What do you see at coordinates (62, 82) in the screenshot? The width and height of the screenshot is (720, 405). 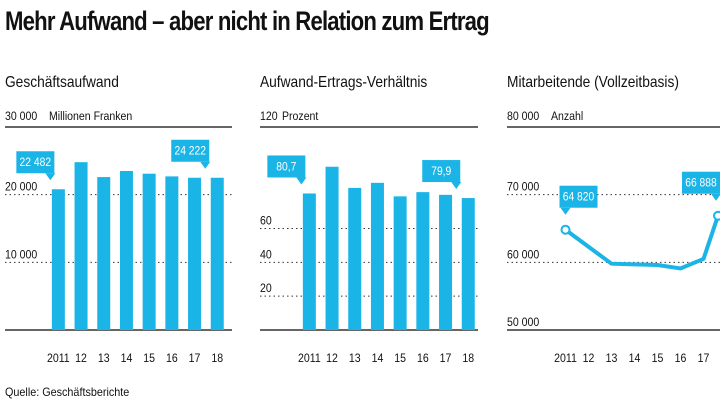 I see `panel-title: Geschäftsaufwand` at bounding box center [62, 82].